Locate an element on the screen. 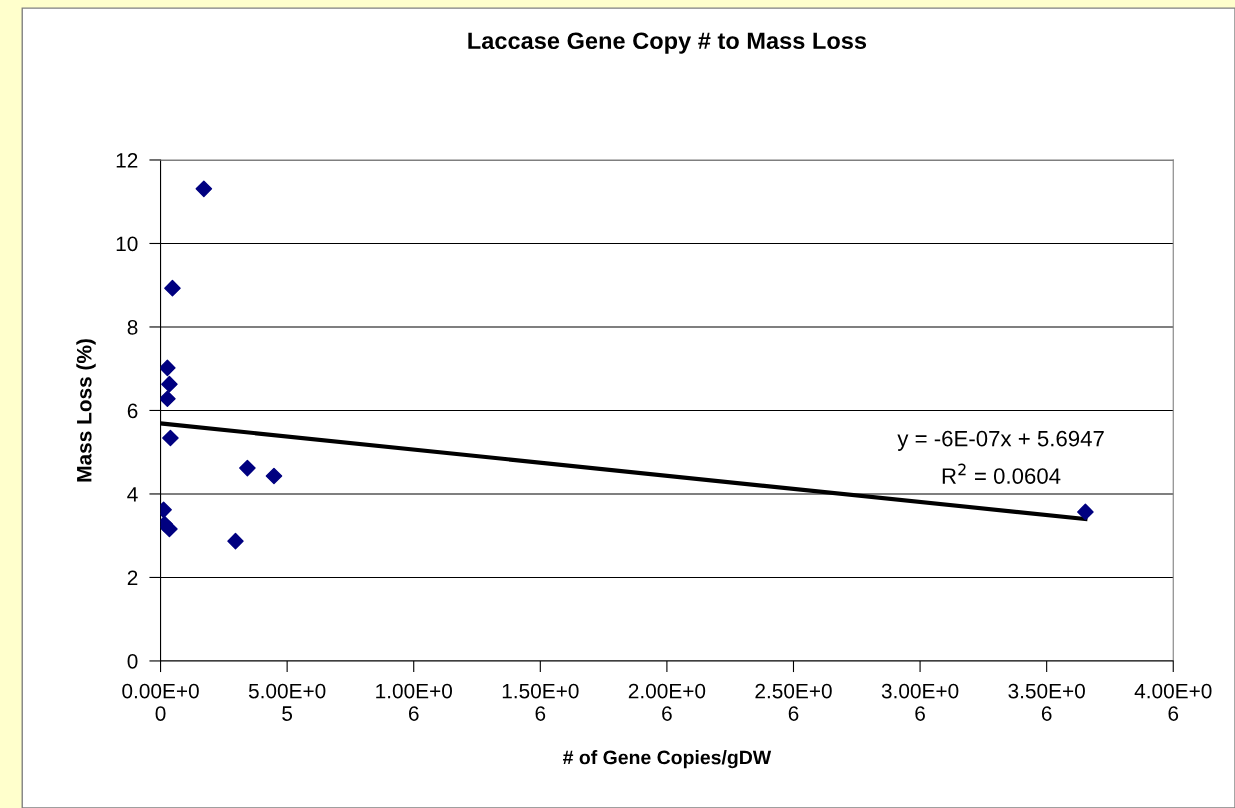 This screenshot has width=1235, height=808. x-tick-label: 0.00E+00 is located at coordinates (160, 702).